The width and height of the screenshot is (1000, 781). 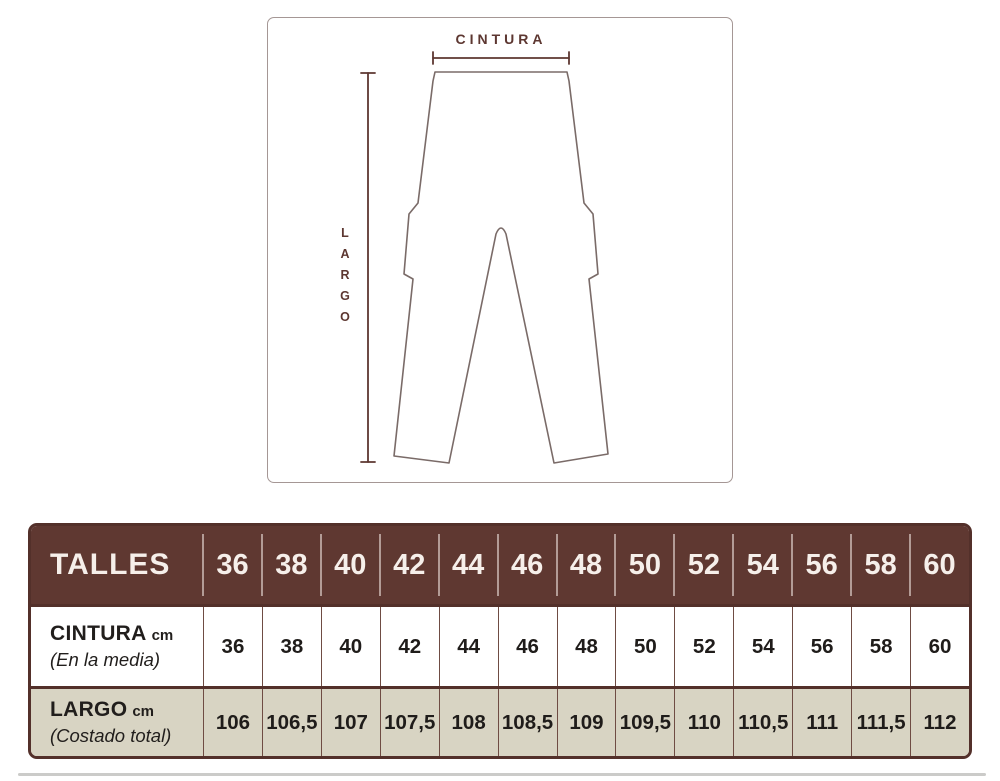 What do you see at coordinates (762, 722) in the screenshot?
I see `largo-value-cell: 110,5` at bounding box center [762, 722].